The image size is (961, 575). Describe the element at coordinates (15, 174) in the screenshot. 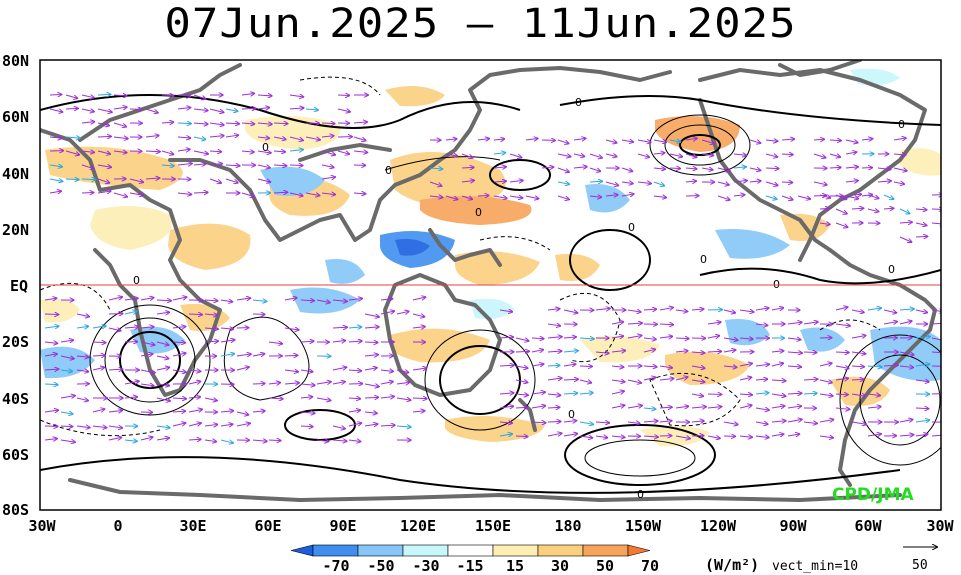

I see `y-tick-label: 40N` at that location.